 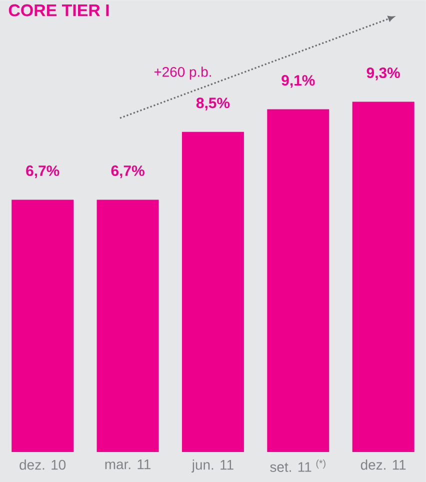 What do you see at coordinates (298, 81) in the screenshot?
I see `data-label: 9,1%` at bounding box center [298, 81].